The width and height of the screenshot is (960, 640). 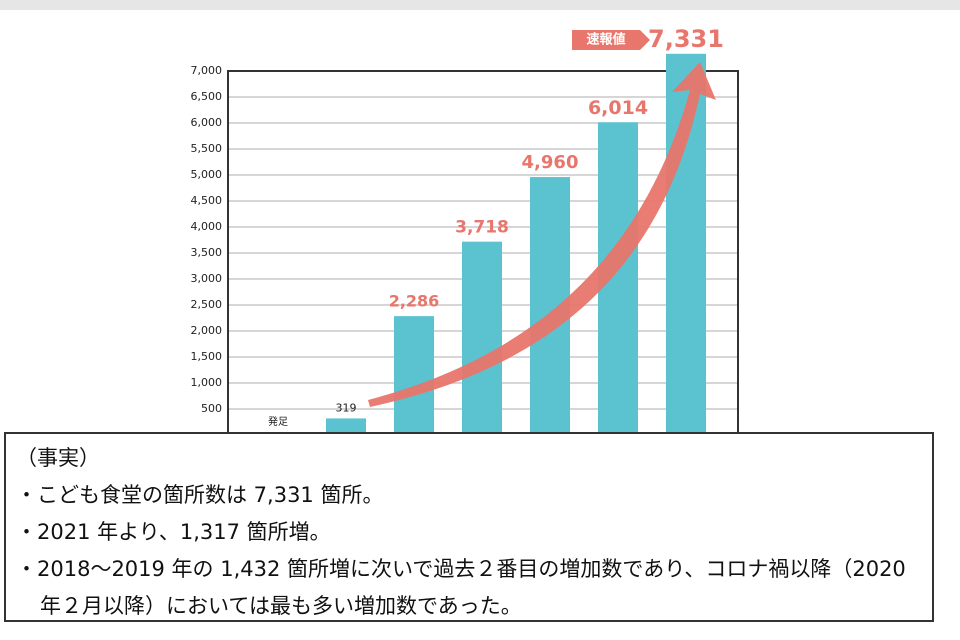 What do you see at coordinates (618, 108) in the screenshot?
I see `value-label: 6,014` at bounding box center [618, 108].